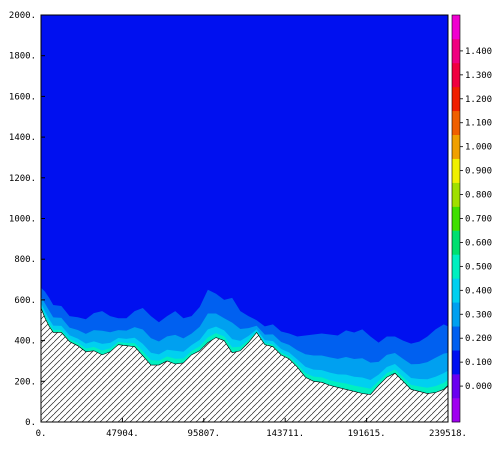 This screenshot has width=501, height=450. What do you see at coordinates (22, 16) in the screenshot?
I see `y-tick-label: 2000.` at bounding box center [22, 16].